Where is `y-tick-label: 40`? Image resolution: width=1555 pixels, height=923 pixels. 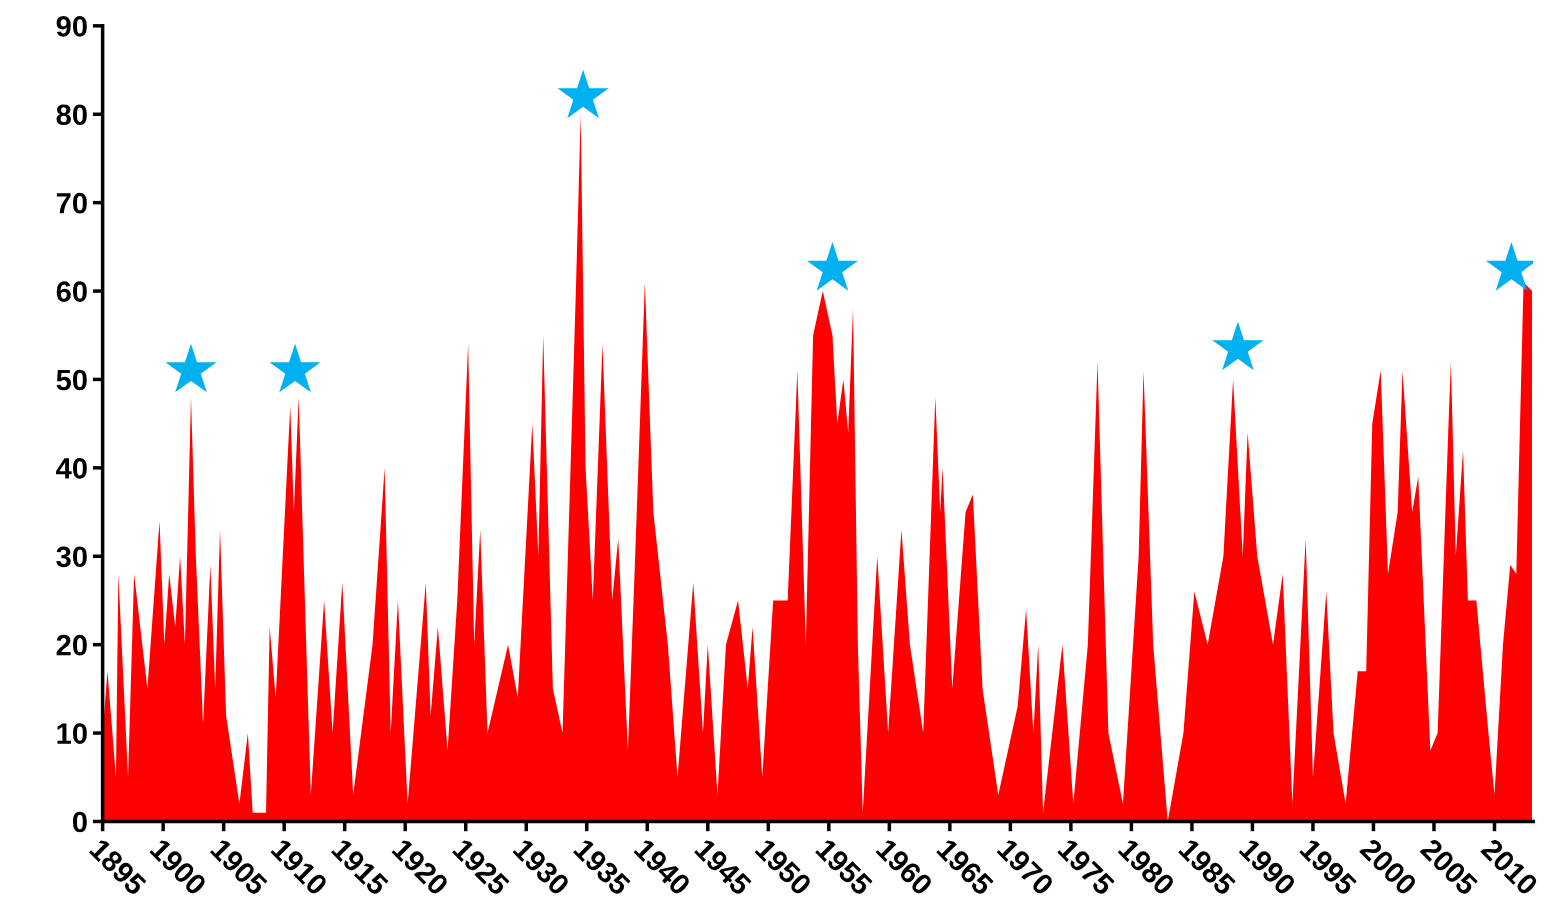 y-tick-label: 40 is located at coordinates (71, 468).